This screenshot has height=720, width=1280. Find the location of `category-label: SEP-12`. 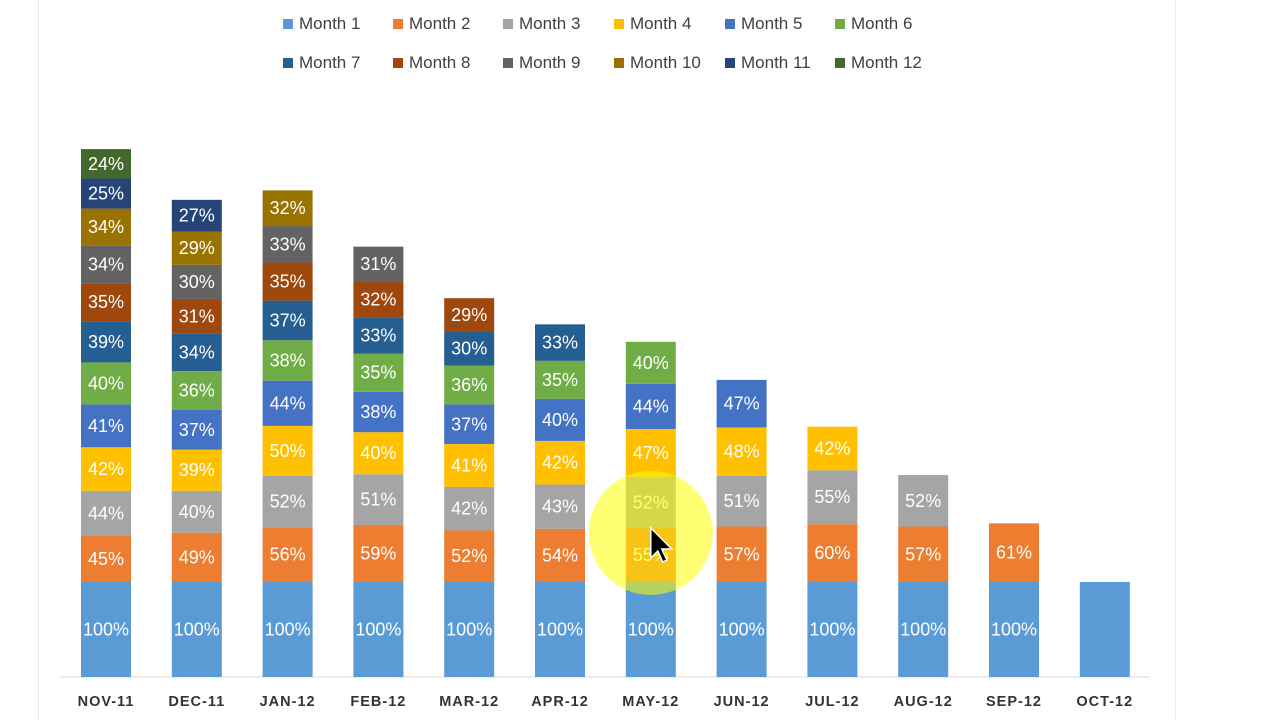

category-label: SEP-12 is located at coordinates (1014, 702).